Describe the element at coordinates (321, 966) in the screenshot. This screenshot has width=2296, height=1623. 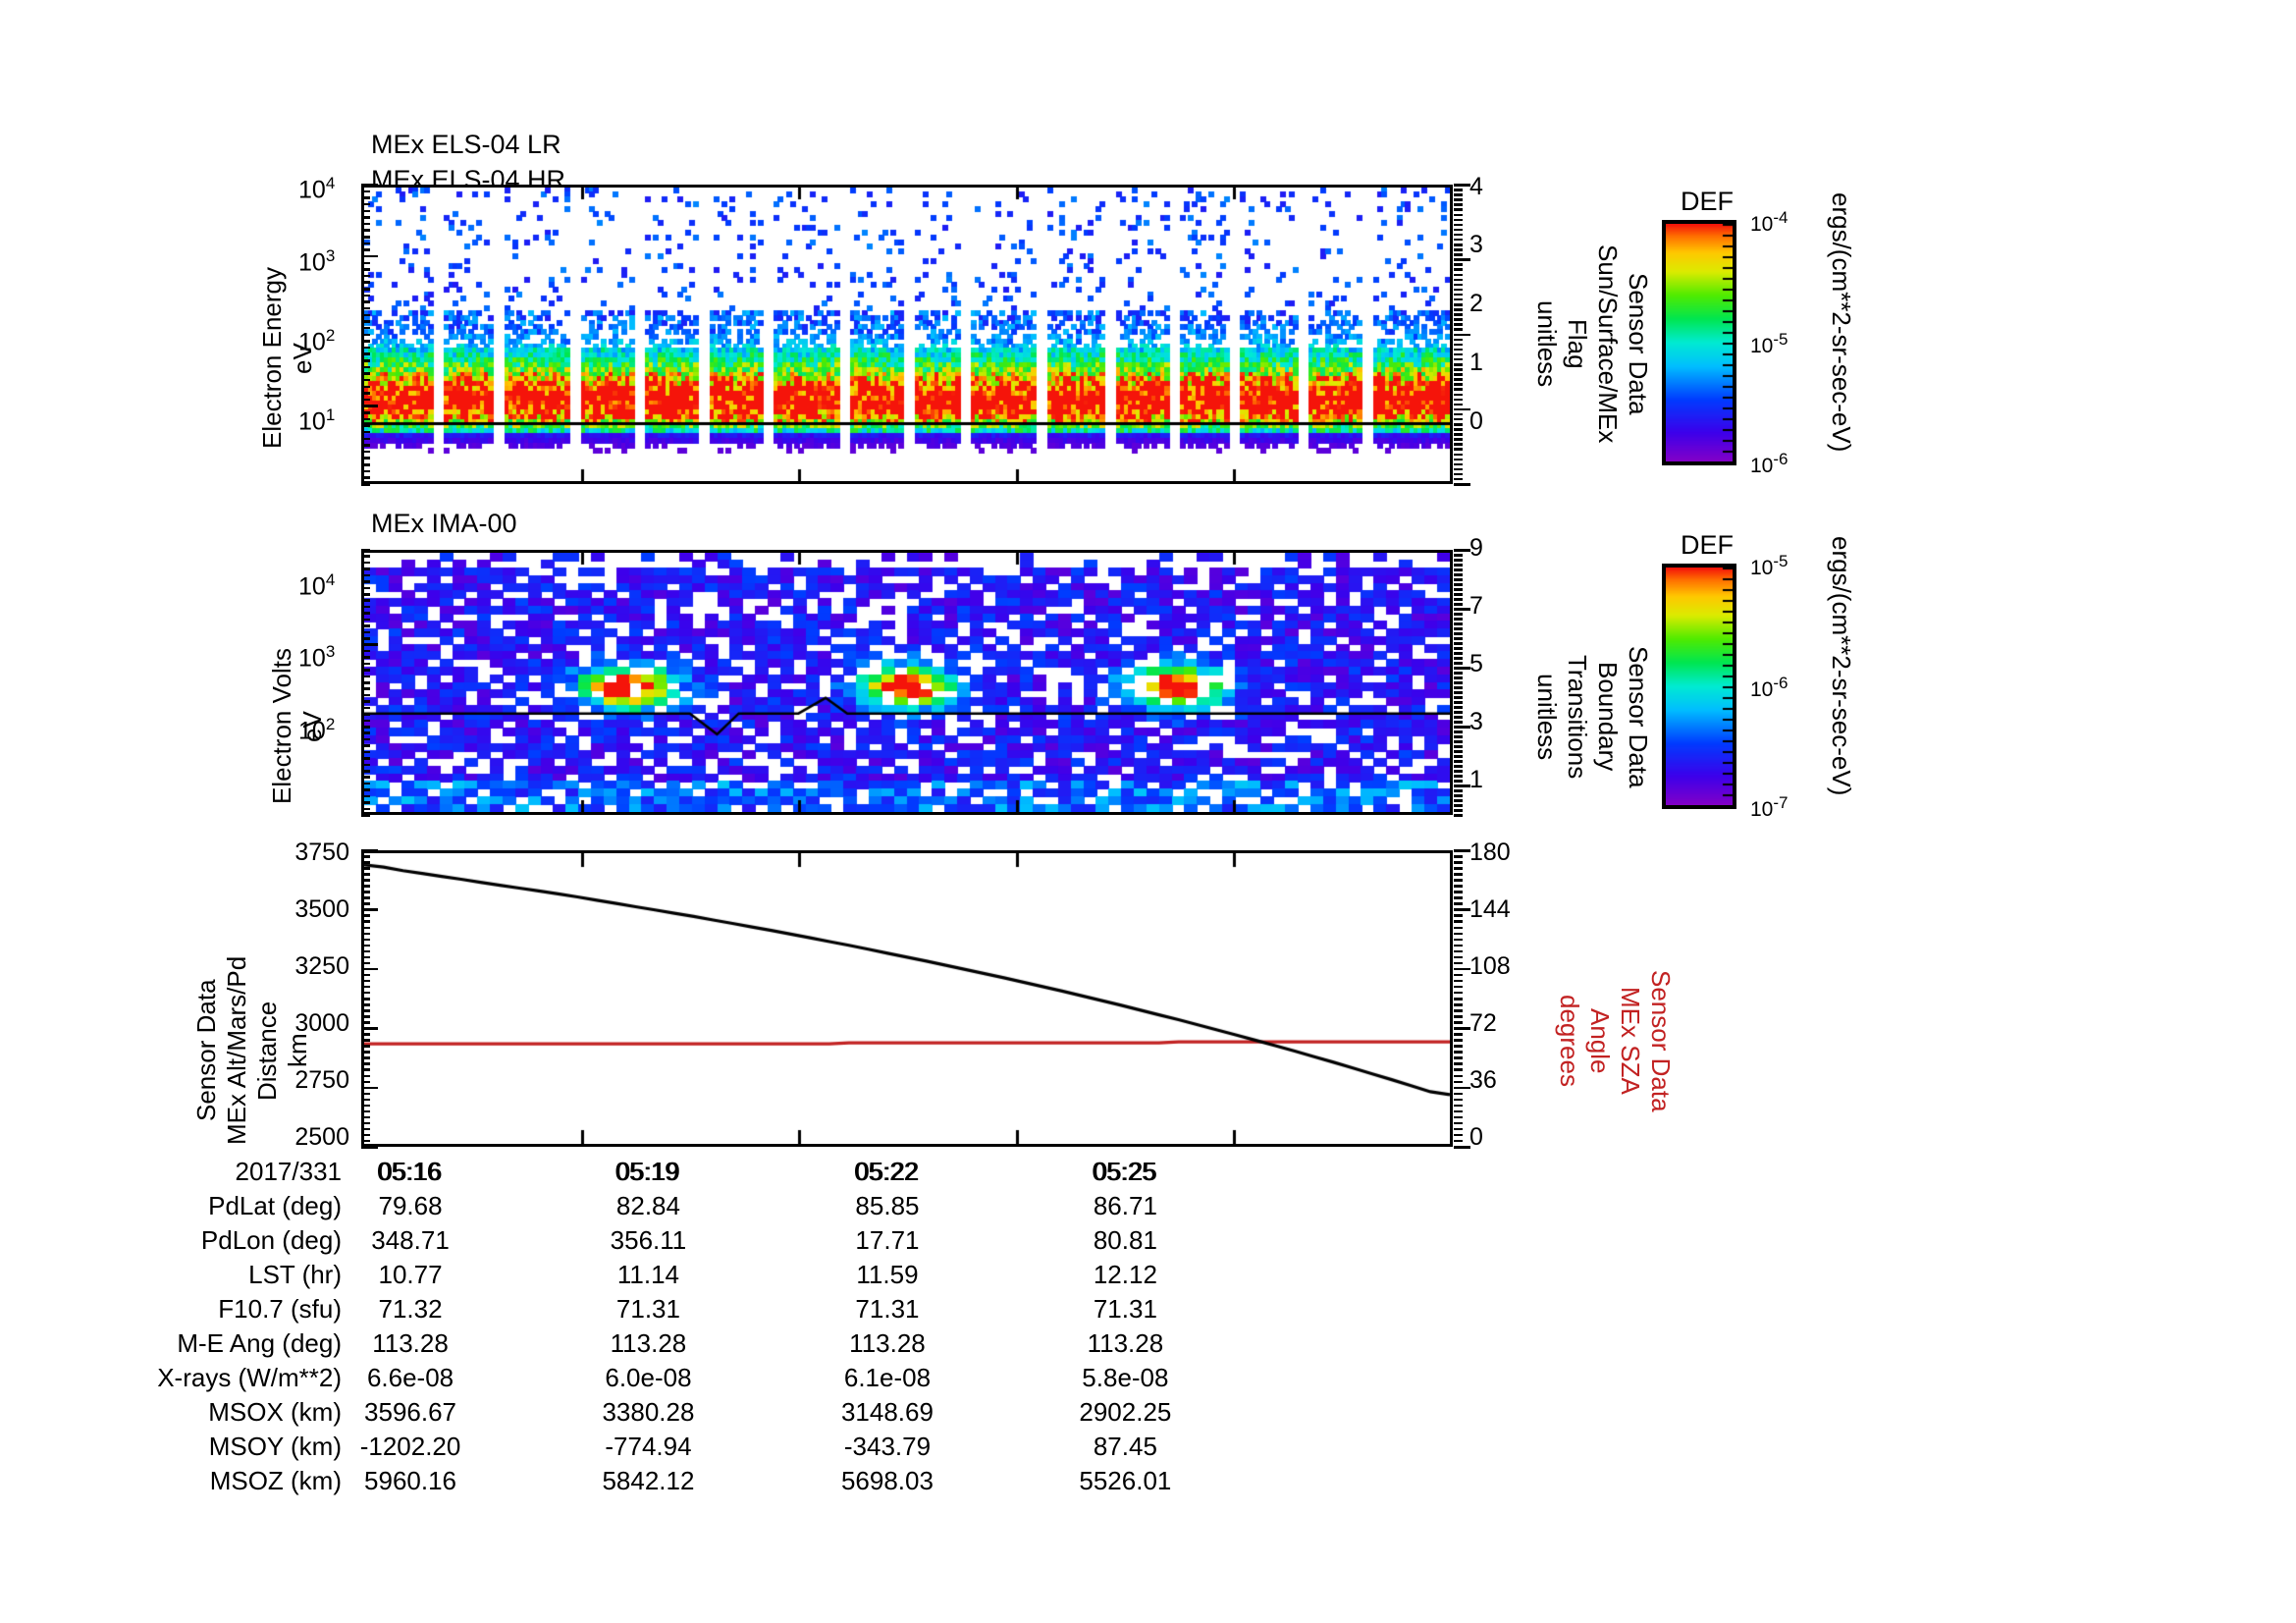
I see `panel3-ytick-3250: 3250` at that location.